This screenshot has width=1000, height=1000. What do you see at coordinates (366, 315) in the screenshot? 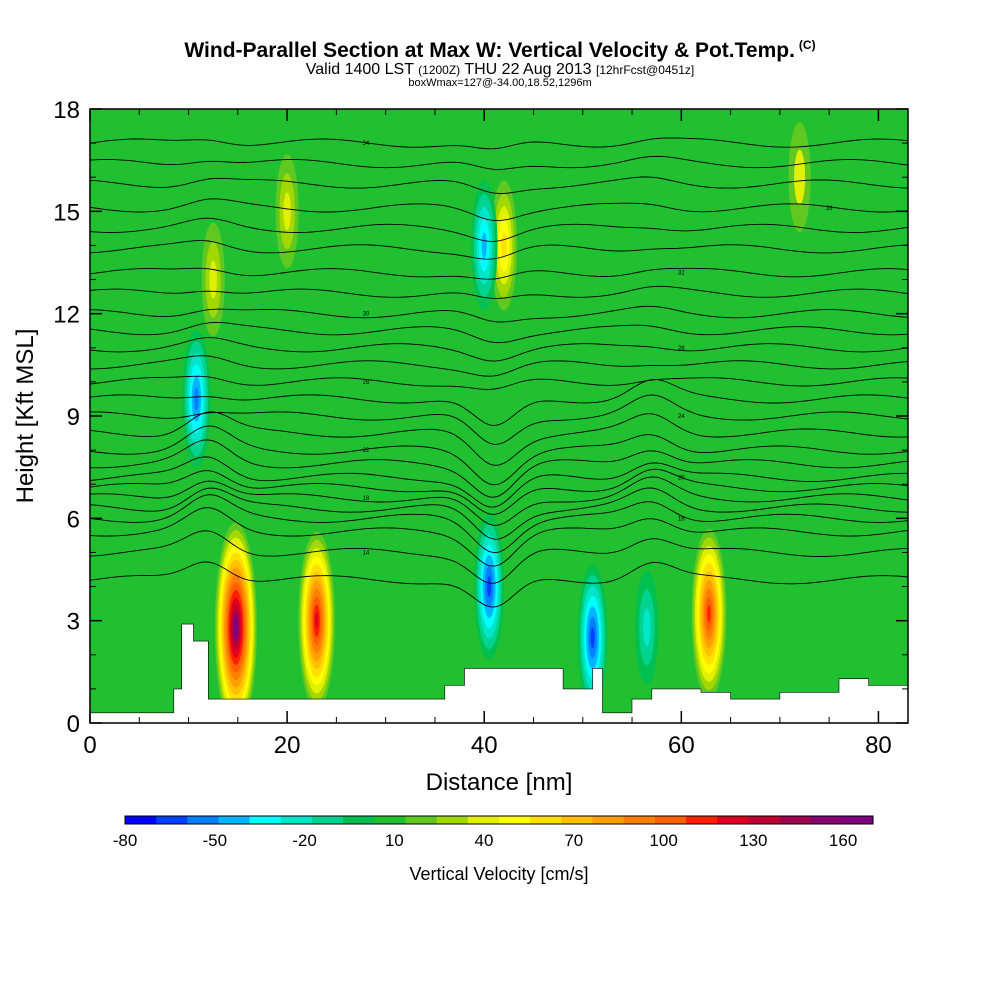
I see `isentrope-label: 30` at bounding box center [366, 315].